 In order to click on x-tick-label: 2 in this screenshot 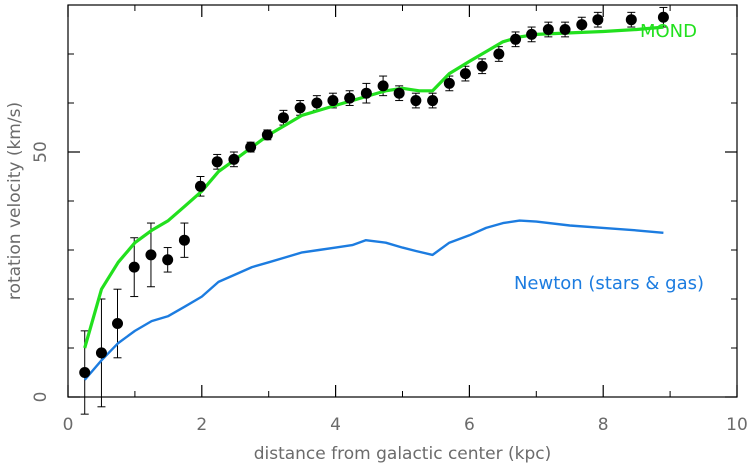, I will do `click(201, 425)`.